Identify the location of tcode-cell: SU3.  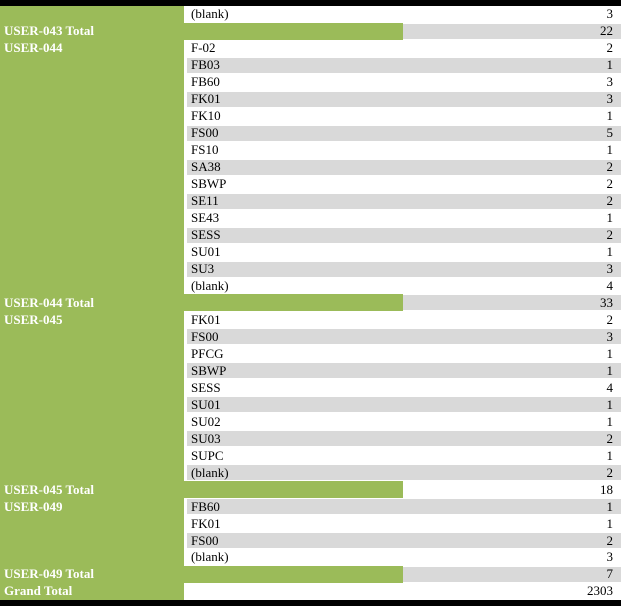
(295, 269).